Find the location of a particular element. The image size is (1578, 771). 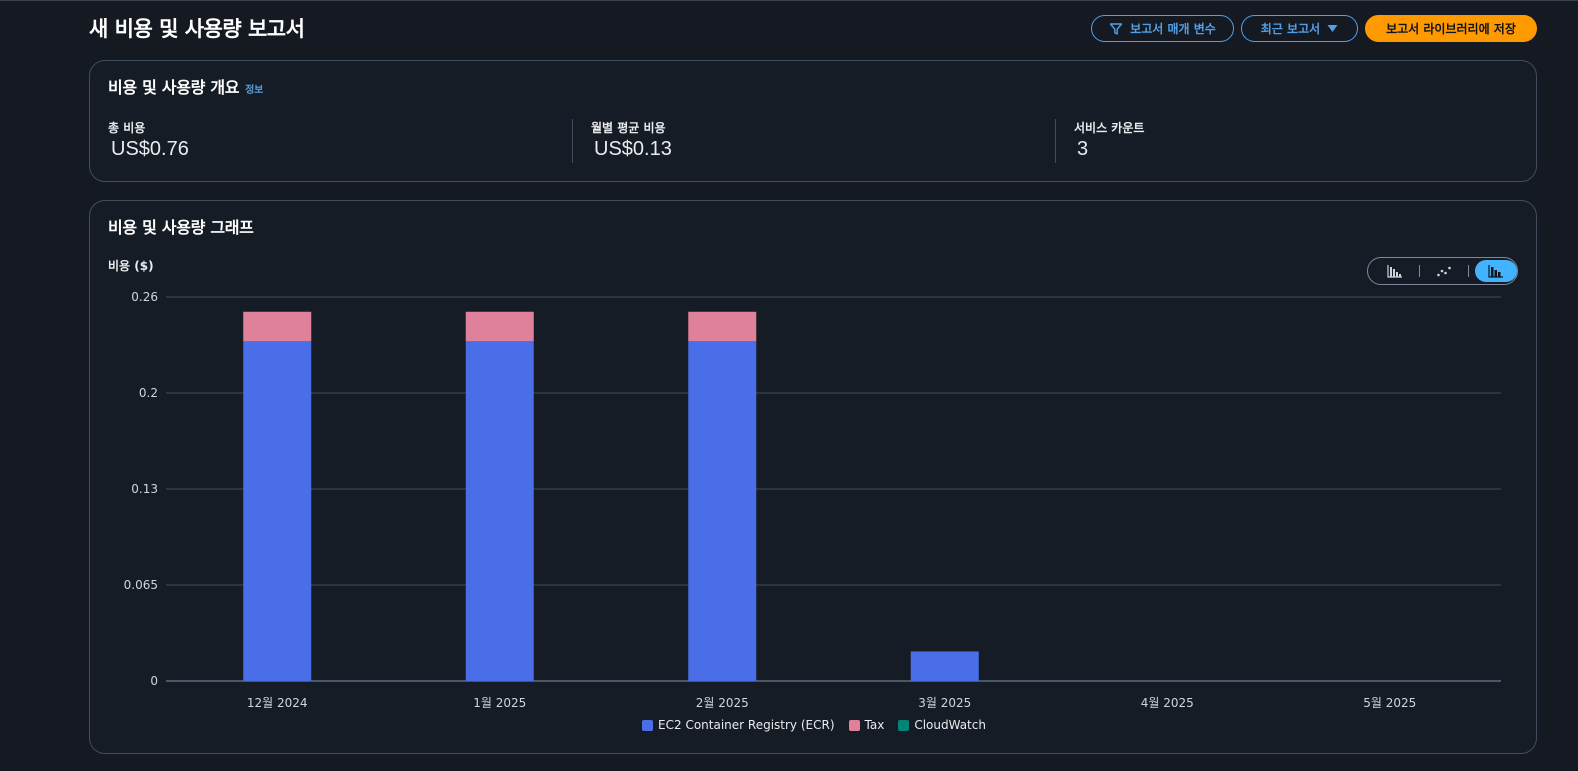

save-to-library-button: 보고서 라이브러리에 저장 is located at coordinates (1451, 28).